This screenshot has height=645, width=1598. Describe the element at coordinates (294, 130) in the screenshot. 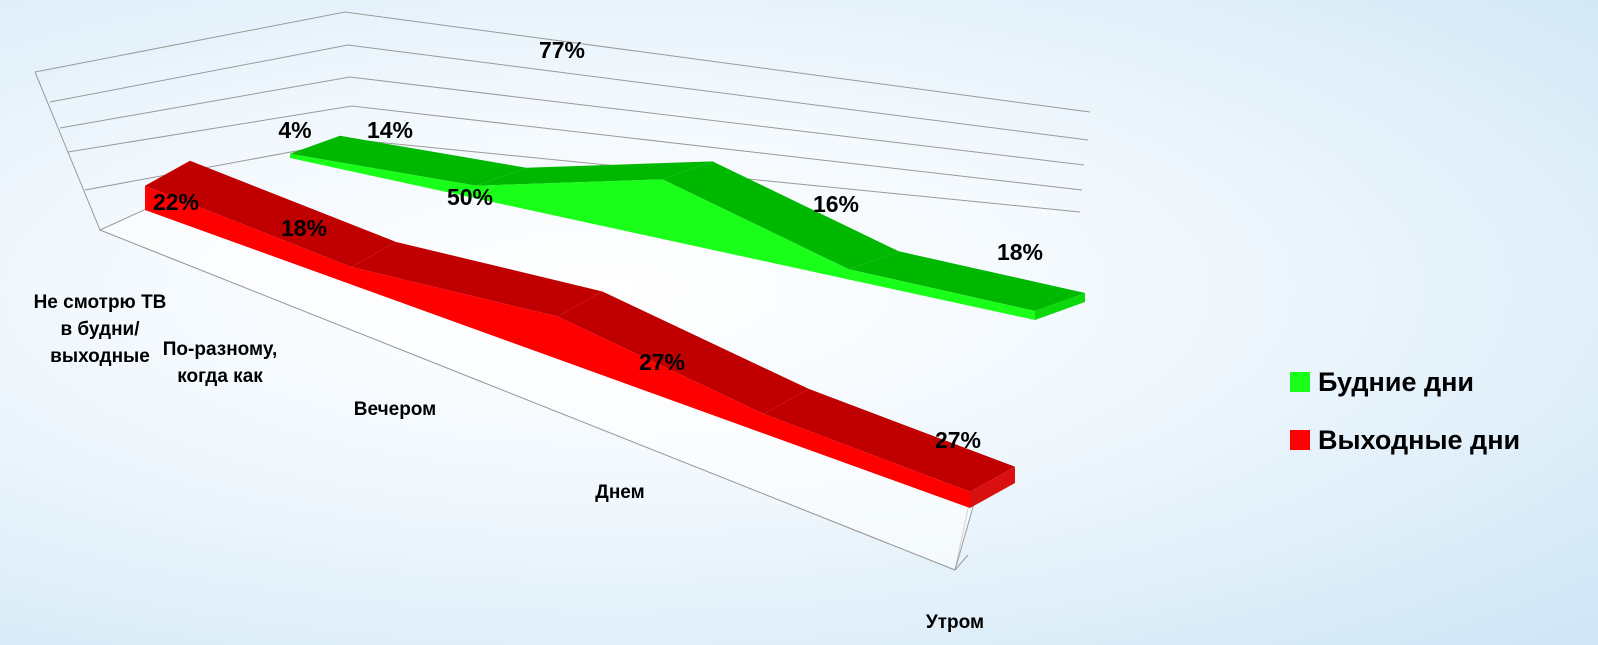

I see `data-label-weekdays: 4%` at that location.